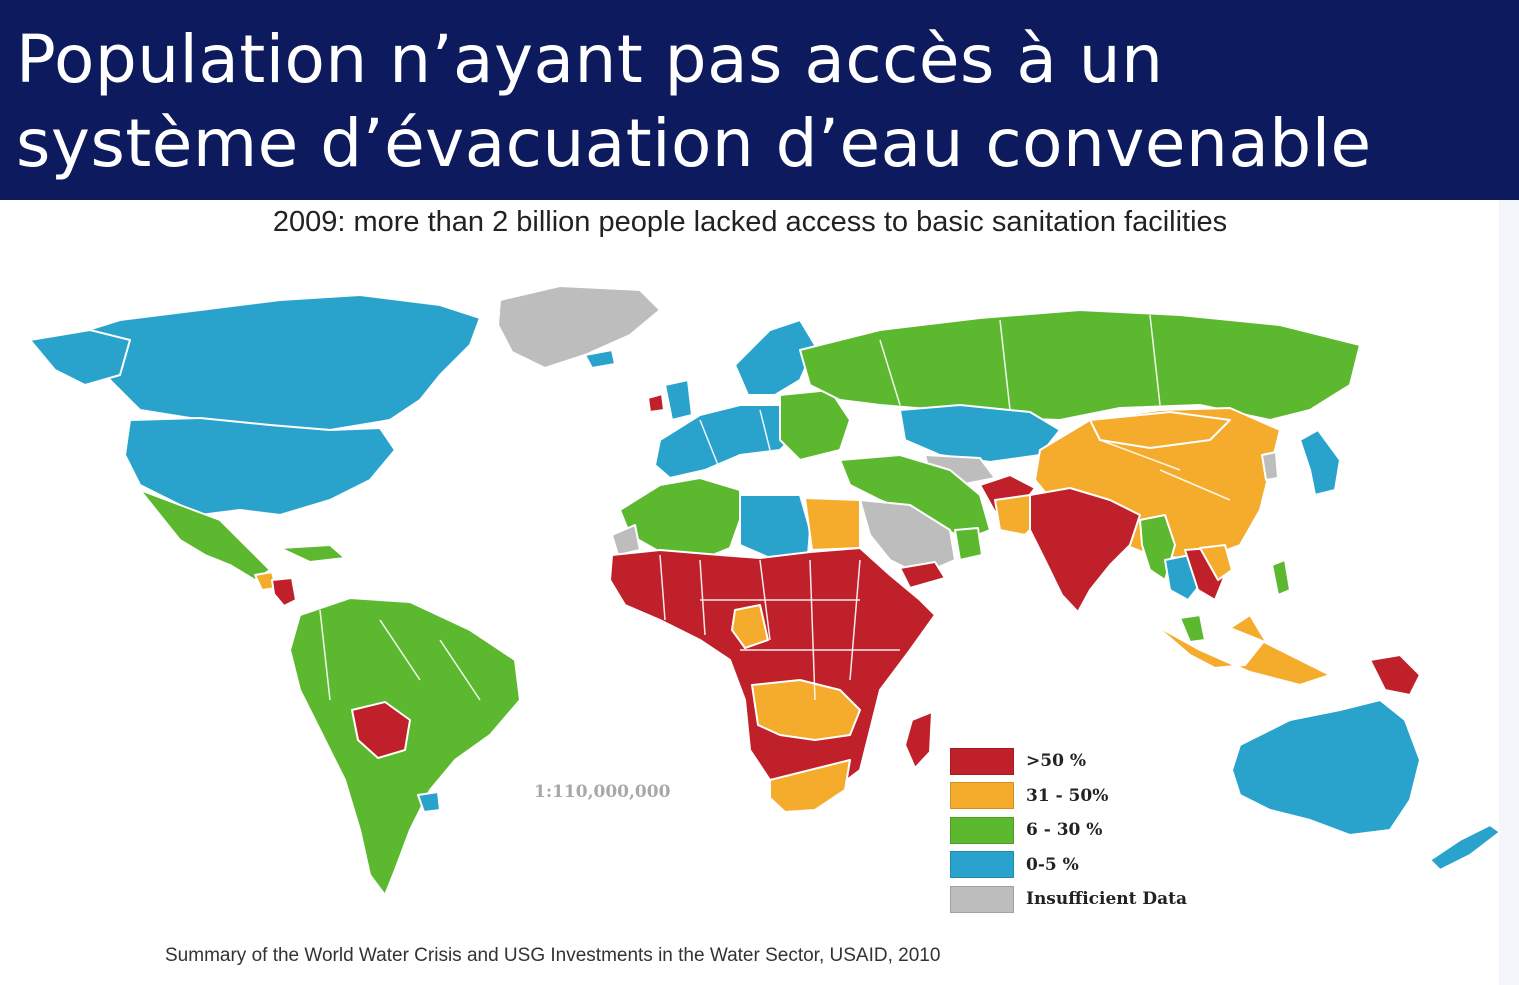  Describe the element at coordinates (678, 400) in the screenshot. I see `region-uk` at that location.